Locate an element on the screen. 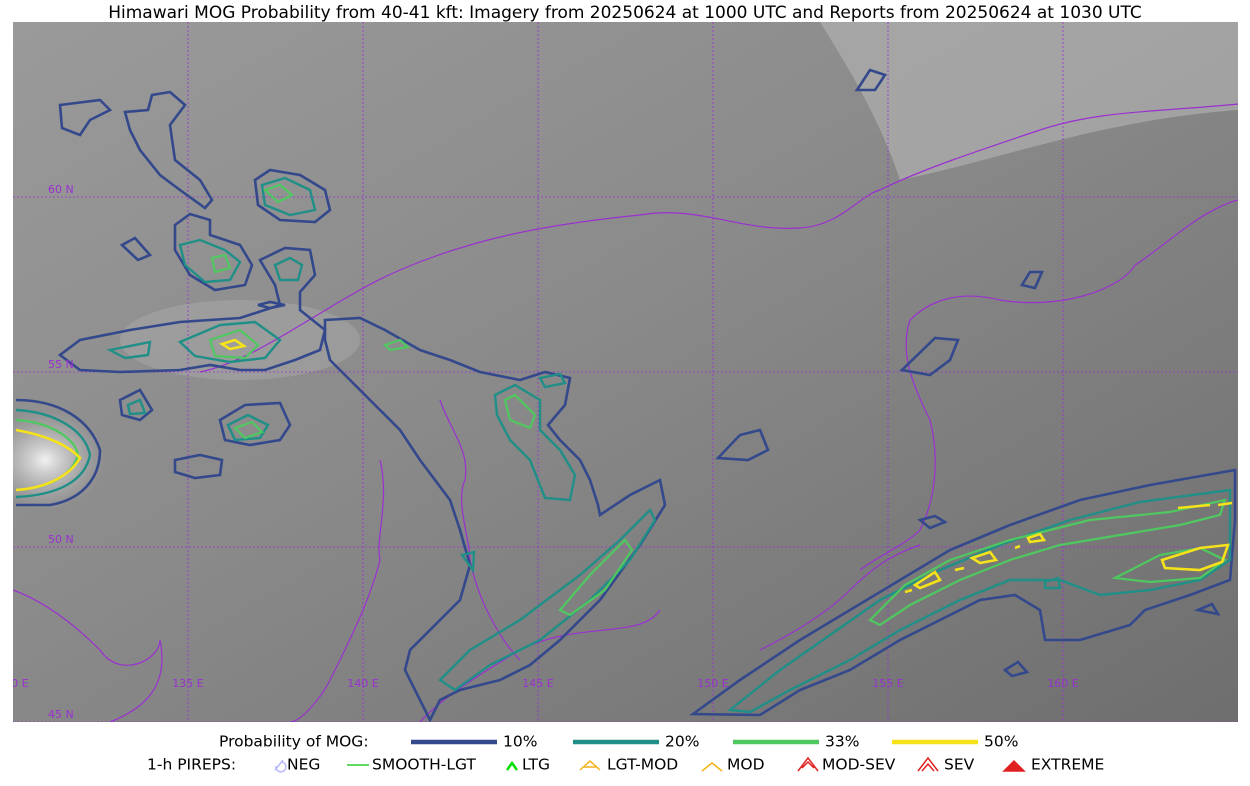 Image resolution: width=1250 pixels, height=786 pixels. legend-label: SEV is located at coordinates (959, 765).